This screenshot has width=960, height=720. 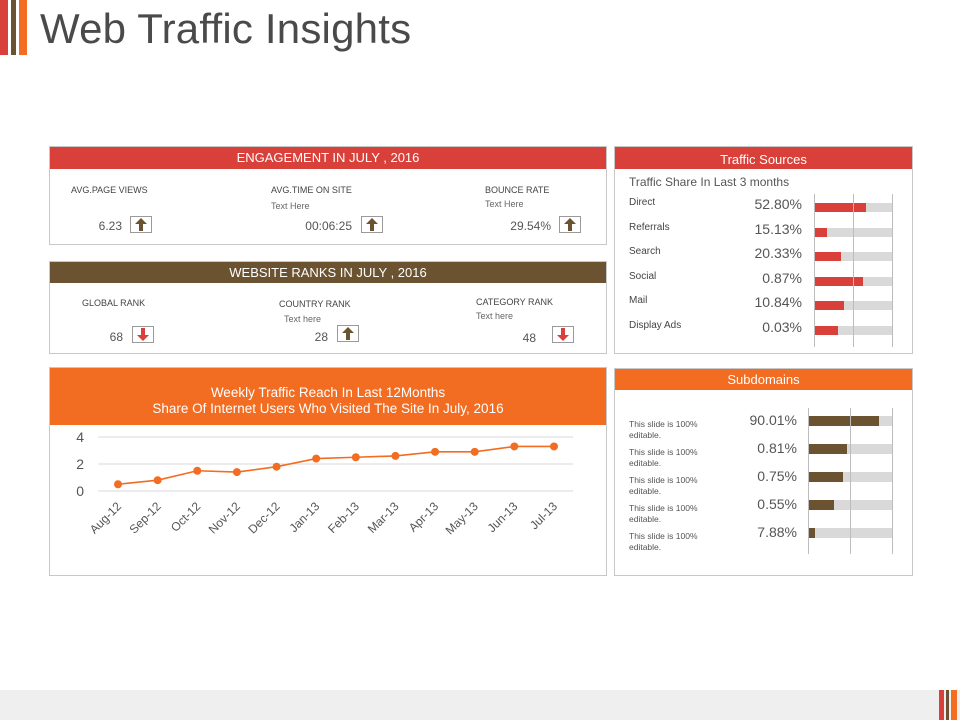 What do you see at coordinates (343, 517) in the screenshot?
I see `x-tick-label: Feb-13` at bounding box center [343, 517].